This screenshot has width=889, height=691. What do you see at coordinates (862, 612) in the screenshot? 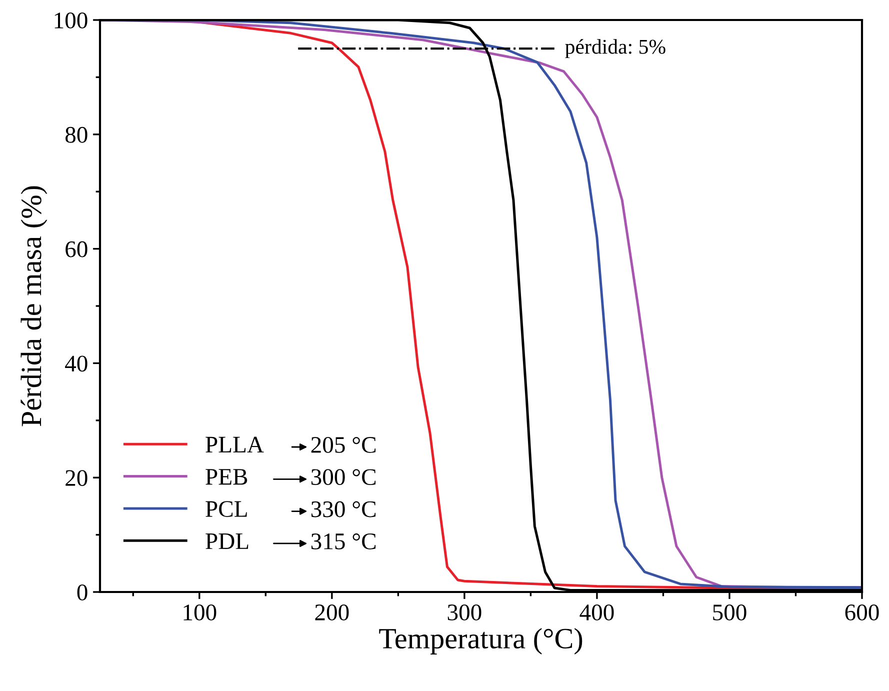
I see `x-tick-label: 600` at bounding box center [862, 612].